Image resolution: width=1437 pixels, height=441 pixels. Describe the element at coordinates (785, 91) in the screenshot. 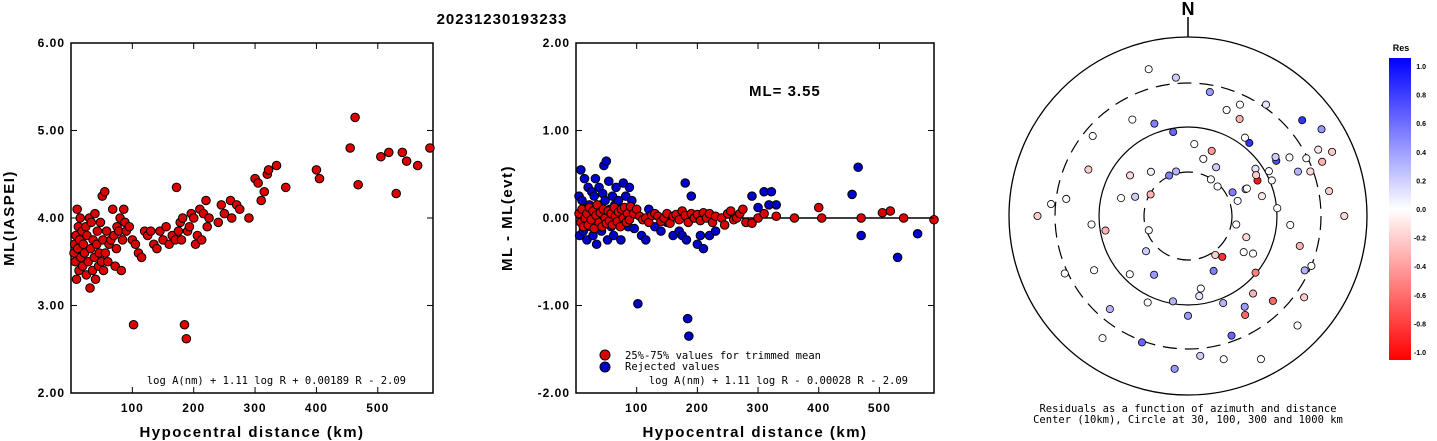

I see `ml-value-text: ML= 3.55` at that location.